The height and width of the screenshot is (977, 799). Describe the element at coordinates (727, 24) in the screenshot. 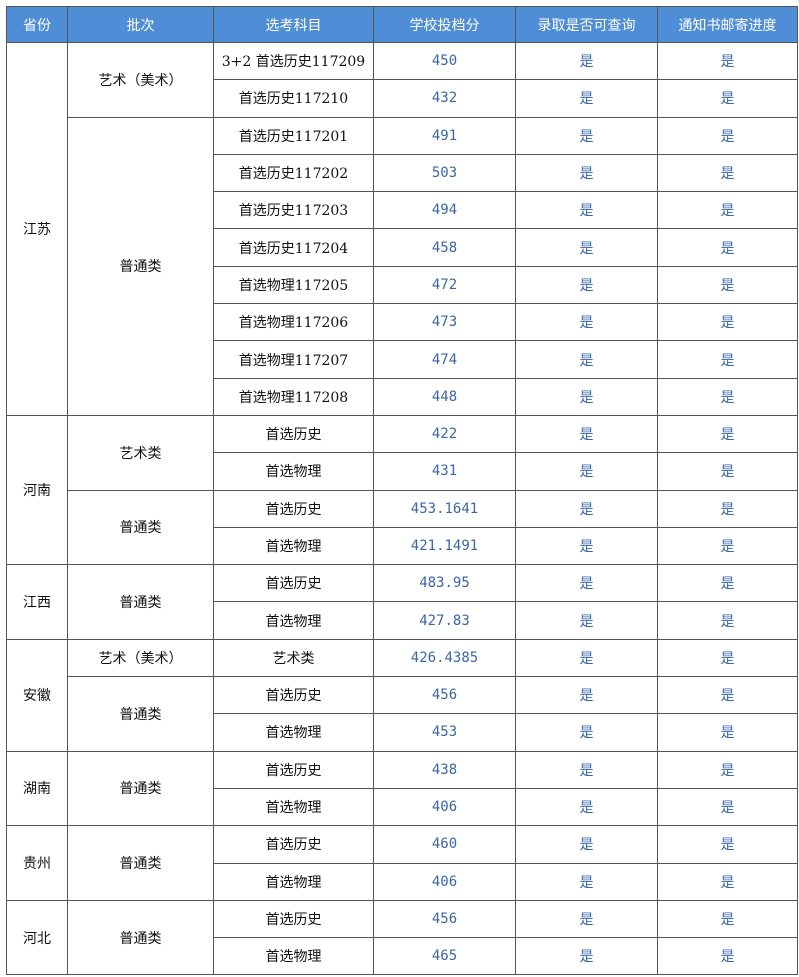

I see `header-mail: 通知书邮寄进度` at that location.